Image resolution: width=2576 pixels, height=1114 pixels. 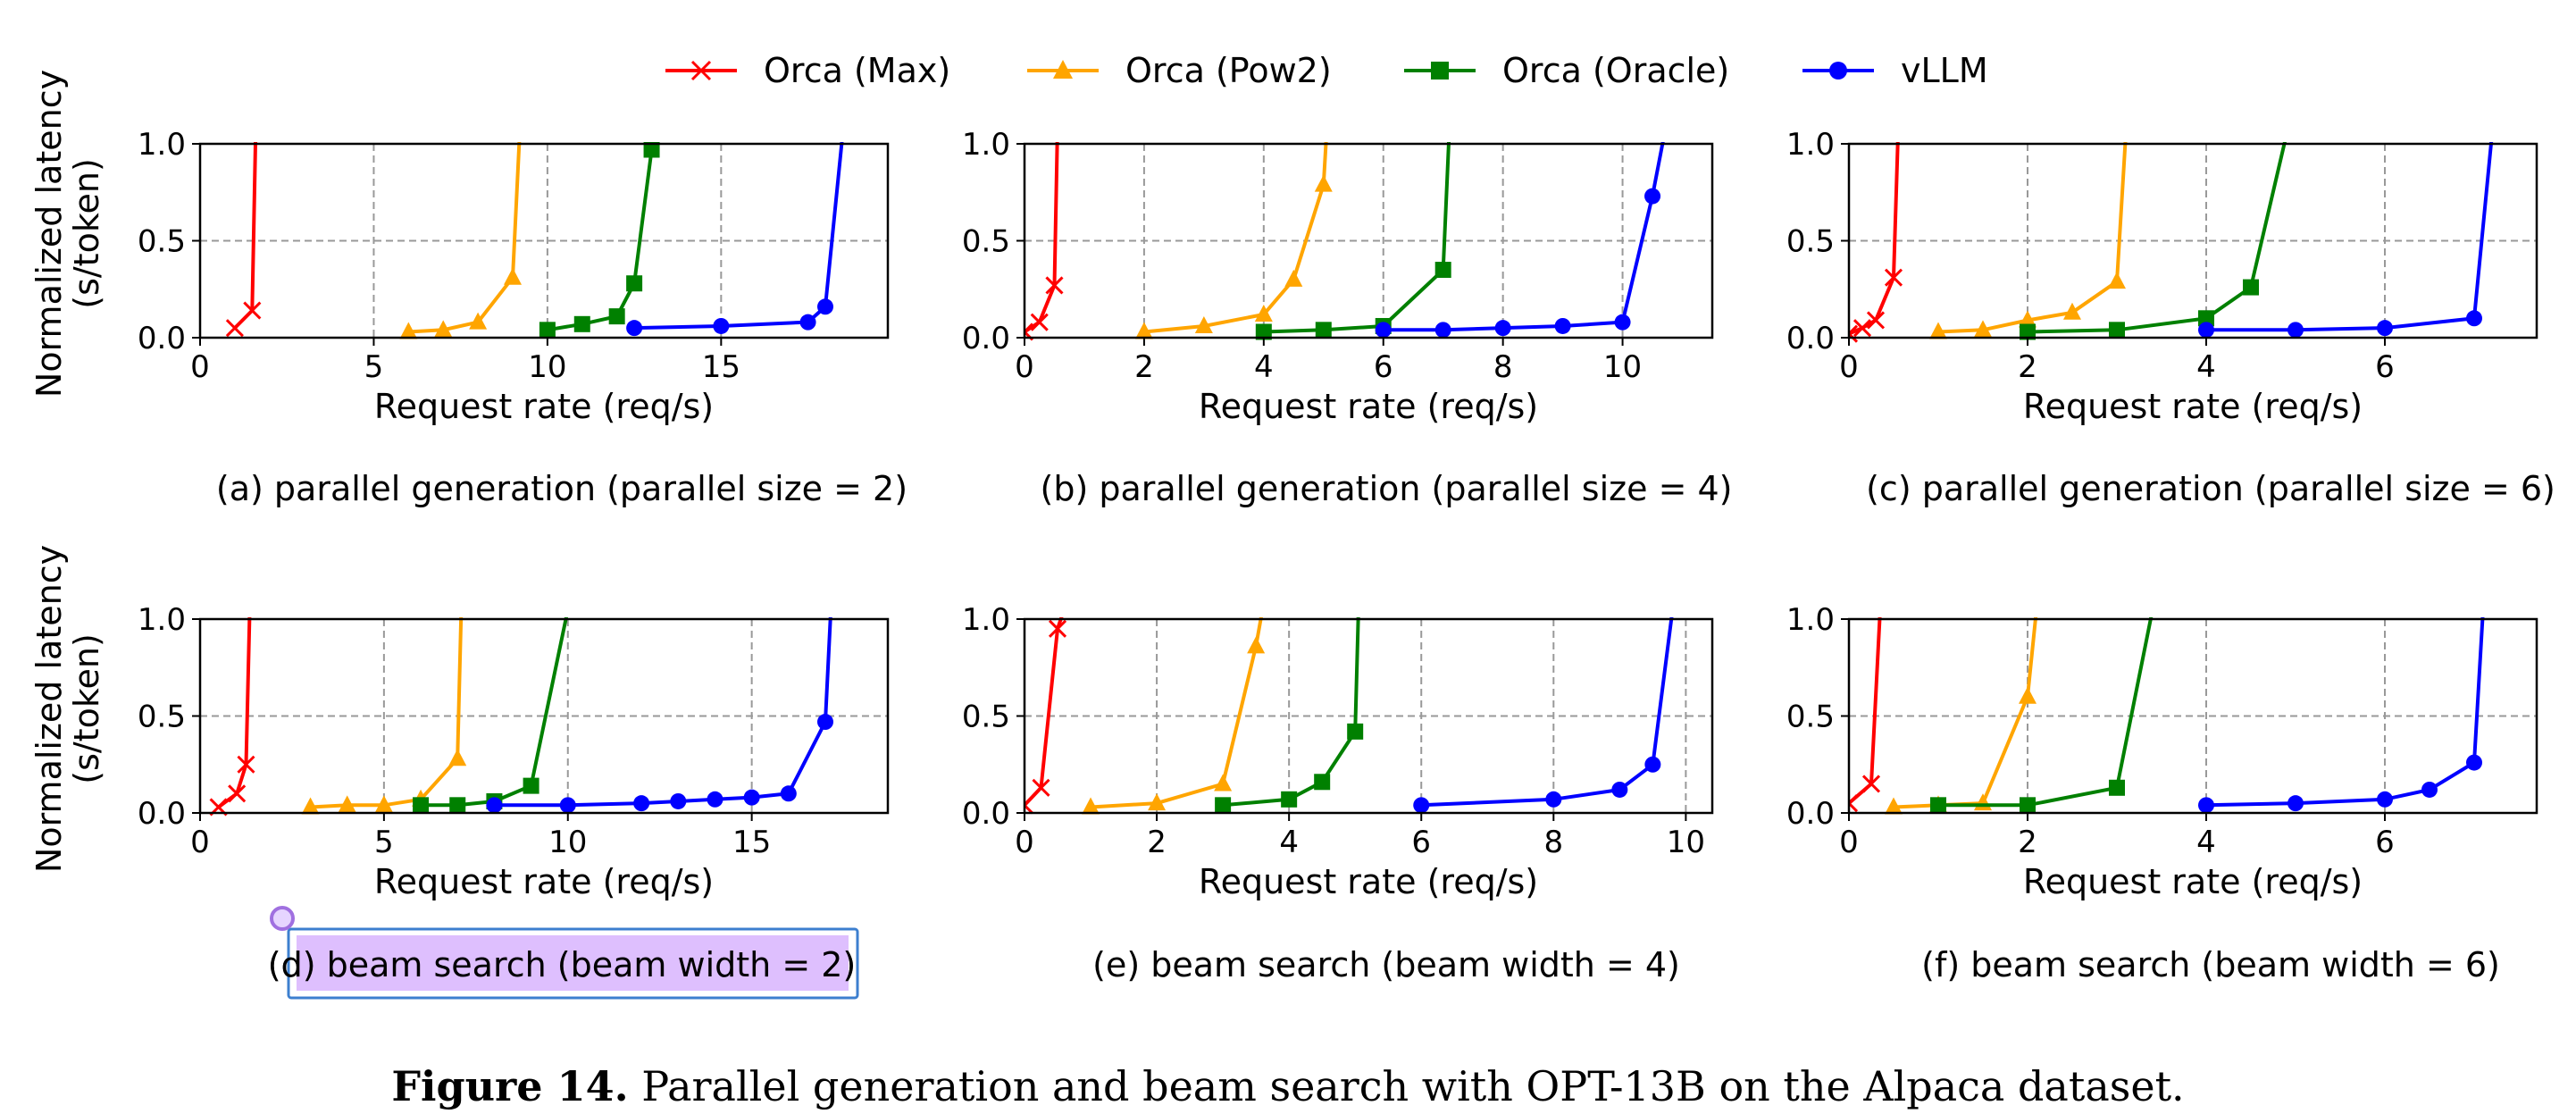 I want to click on legend-marker-x-icon, so click(x=701, y=70).